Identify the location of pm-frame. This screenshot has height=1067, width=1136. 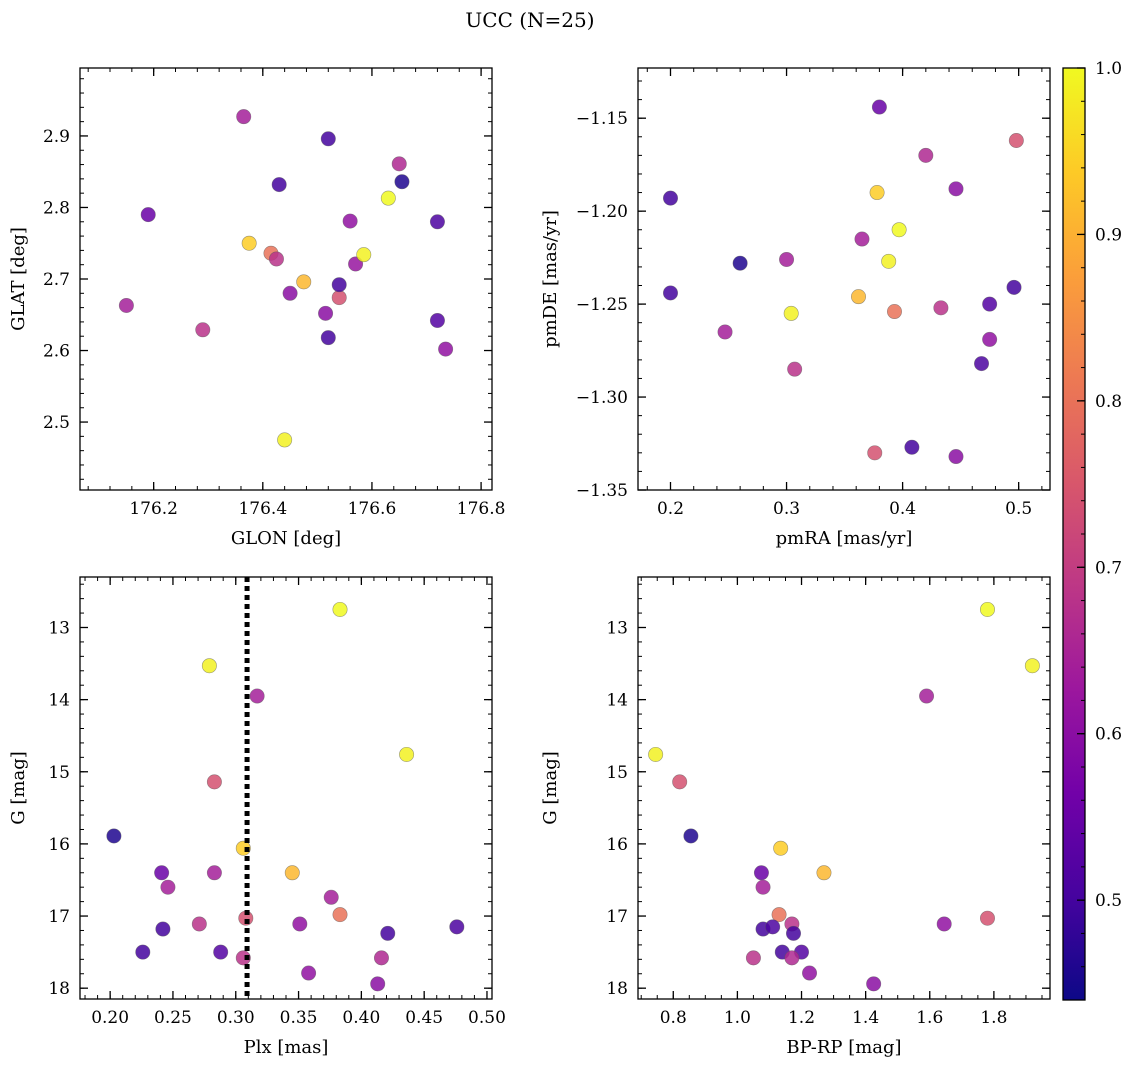
(844, 279).